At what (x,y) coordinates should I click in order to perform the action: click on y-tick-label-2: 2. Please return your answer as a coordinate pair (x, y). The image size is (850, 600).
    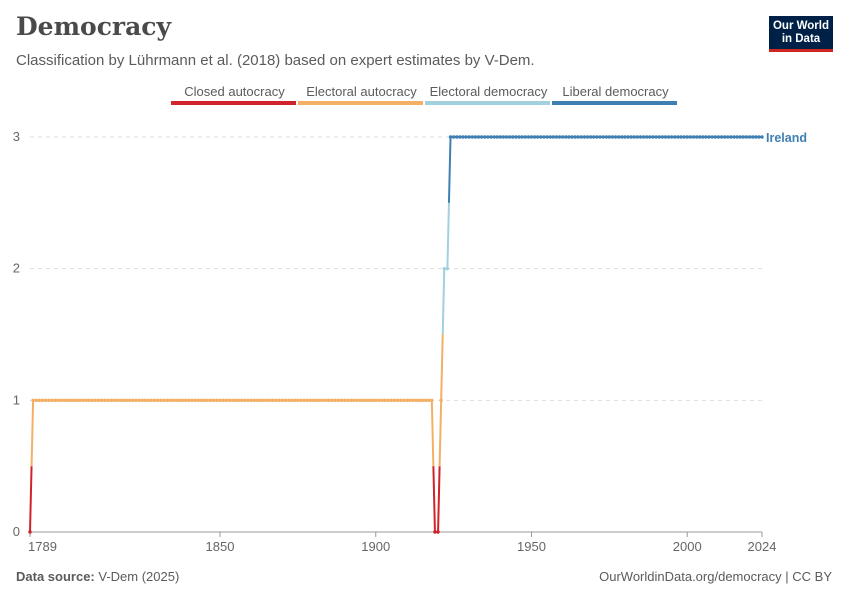
    Looking at the image, I should click on (16, 268).